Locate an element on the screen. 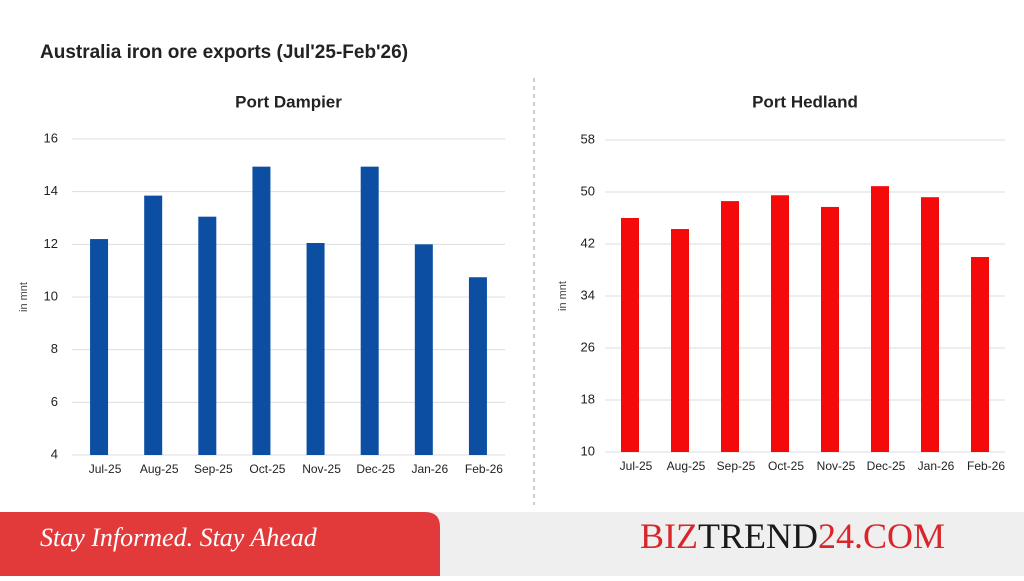 Image resolution: width=1024 pixels, height=581 pixels. y-tick-label: 50 is located at coordinates (588, 190).